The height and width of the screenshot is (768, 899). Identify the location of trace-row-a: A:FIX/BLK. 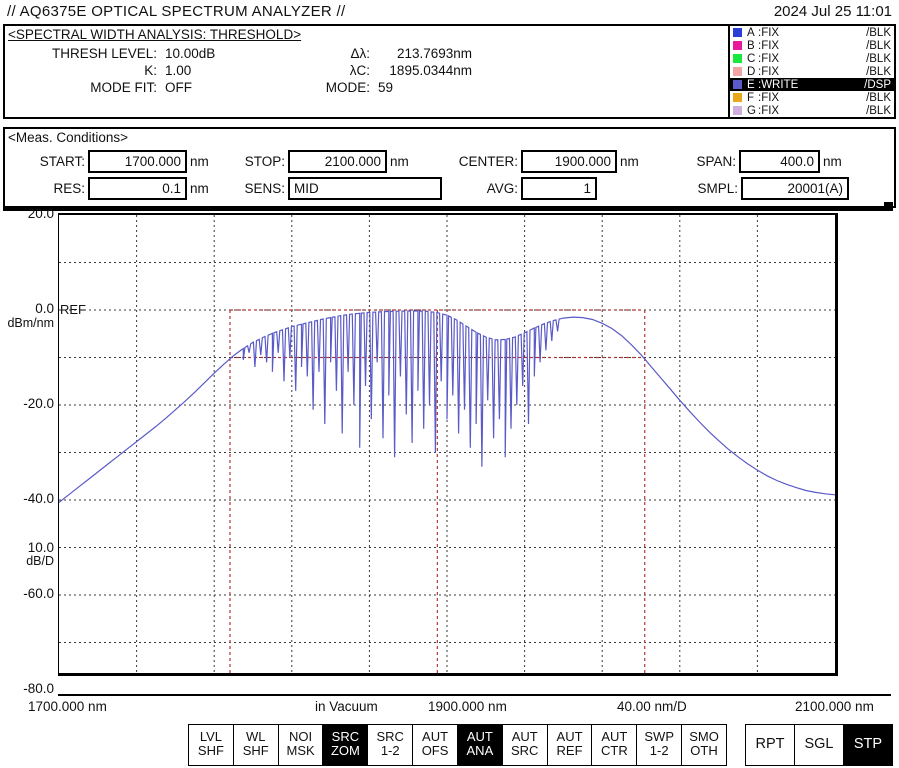
(812, 32).